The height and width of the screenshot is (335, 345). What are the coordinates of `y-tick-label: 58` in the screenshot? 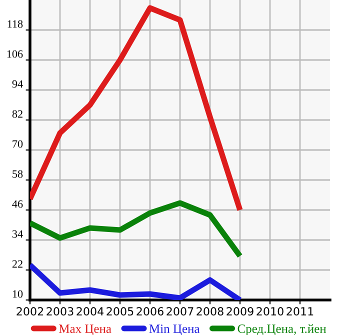 It's located at (17, 174).